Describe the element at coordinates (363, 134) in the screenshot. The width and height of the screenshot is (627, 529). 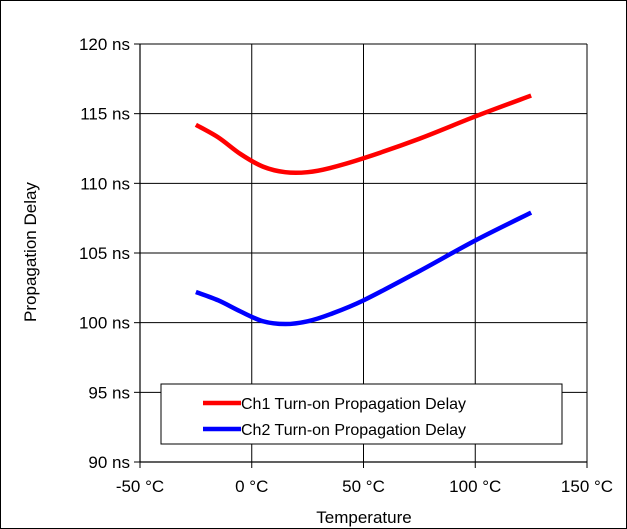
I see `series-line-ch1` at that location.